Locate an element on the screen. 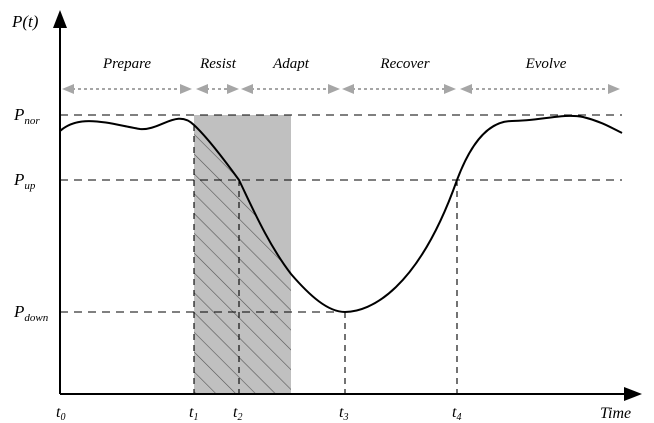 Image resolution: width=654 pixels, height=423 pixels. phase-arrow-evolve-left-head is located at coordinates (466, 89).